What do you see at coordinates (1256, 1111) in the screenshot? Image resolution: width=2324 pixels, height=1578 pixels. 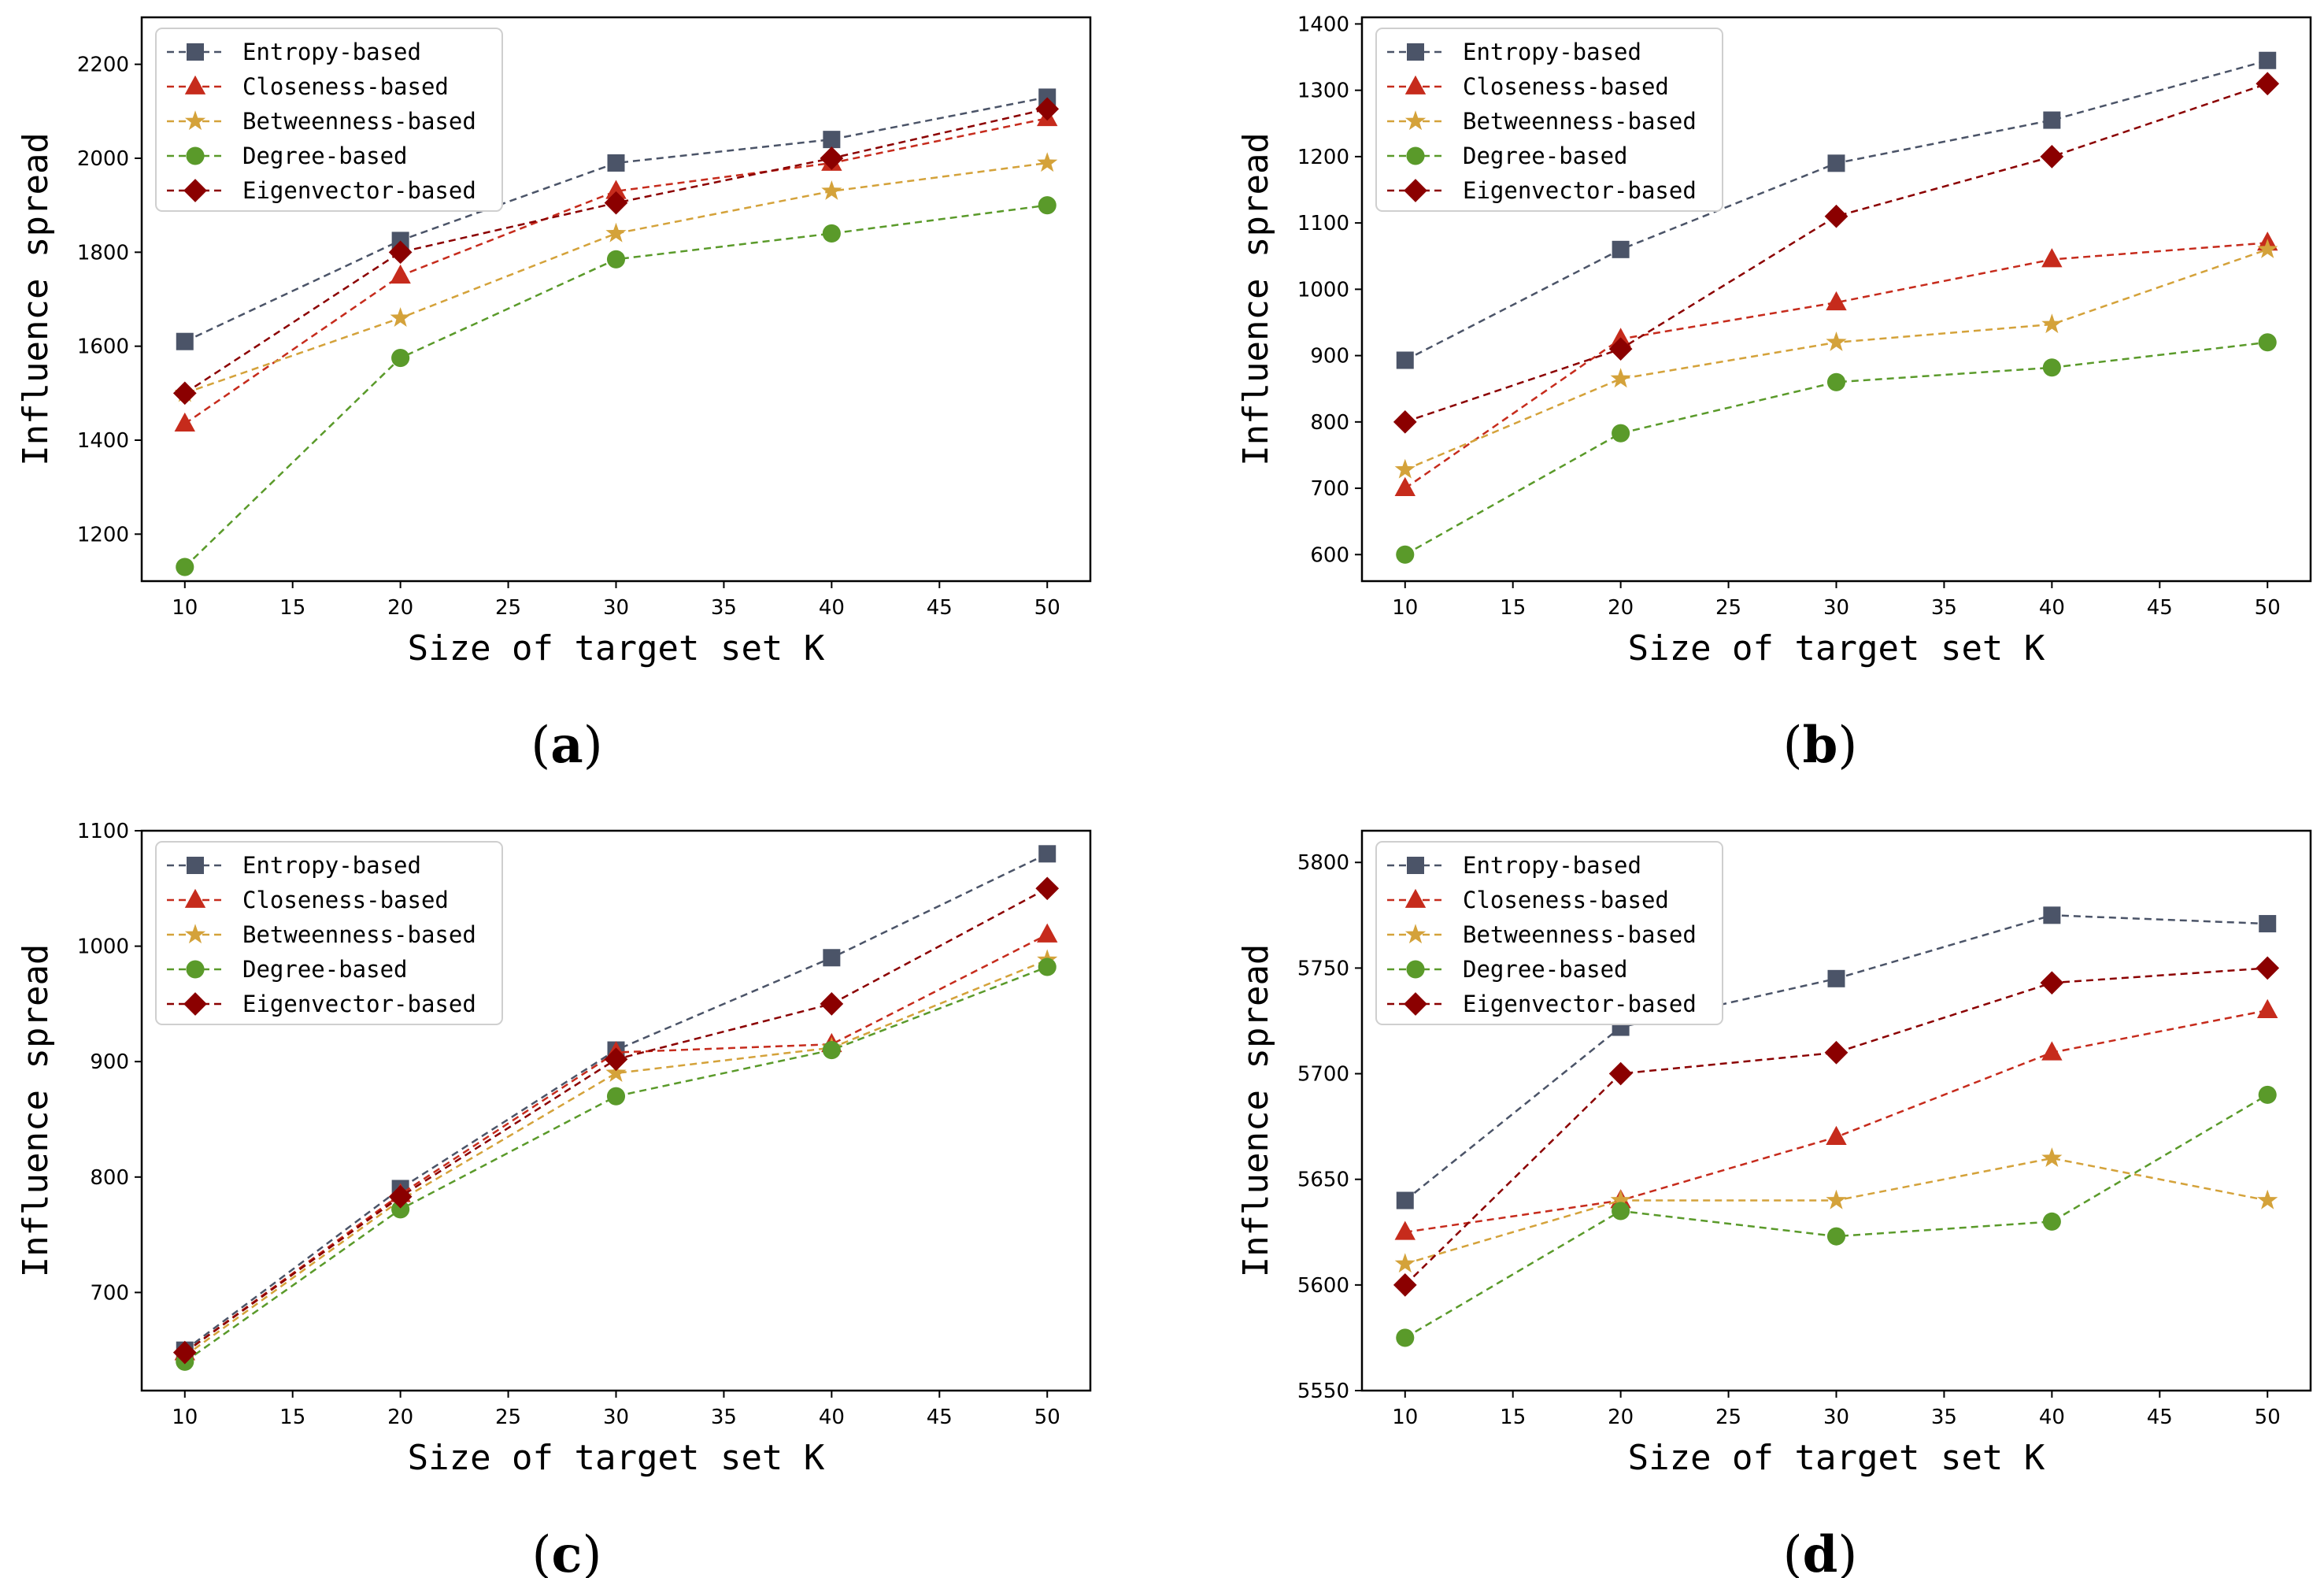 I see `y-axis-label: Influence spread` at bounding box center [1256, 1111].